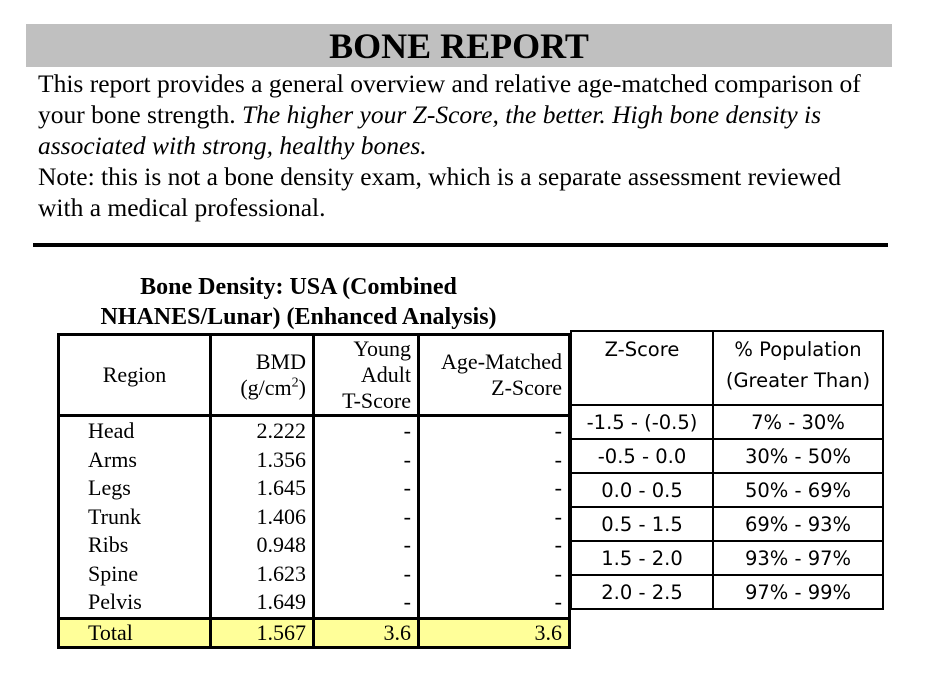 The height and width of the screenshot is (700, 930). Describe the element at coordinates (262, 632) in the screenshot. I see `total-bmd: 1.567` at that location.